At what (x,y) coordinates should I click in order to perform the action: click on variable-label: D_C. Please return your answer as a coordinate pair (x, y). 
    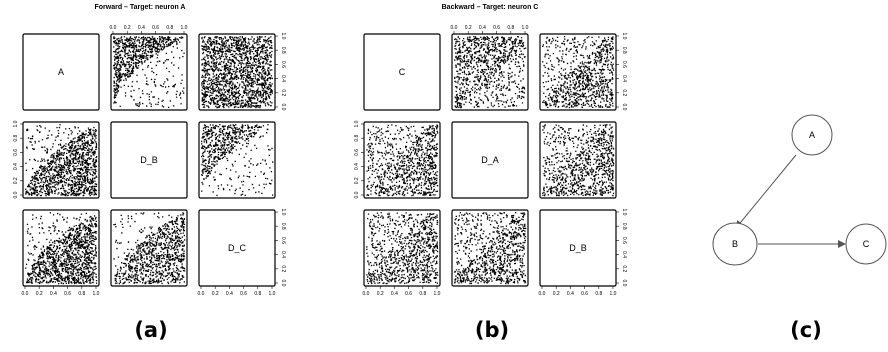
    Looking at the image, I should click on (237, 248).